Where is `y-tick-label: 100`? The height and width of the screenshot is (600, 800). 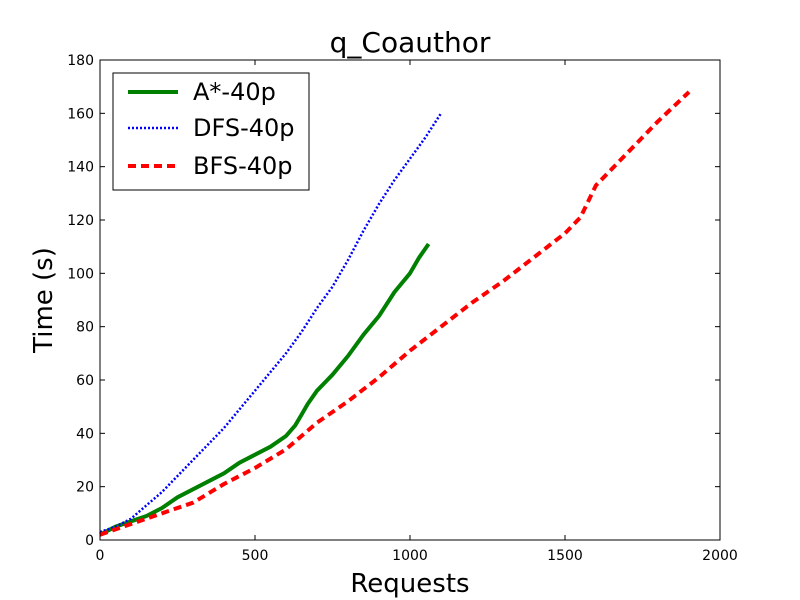 y-tick-label: 100 is located at coordinates (80, 274).